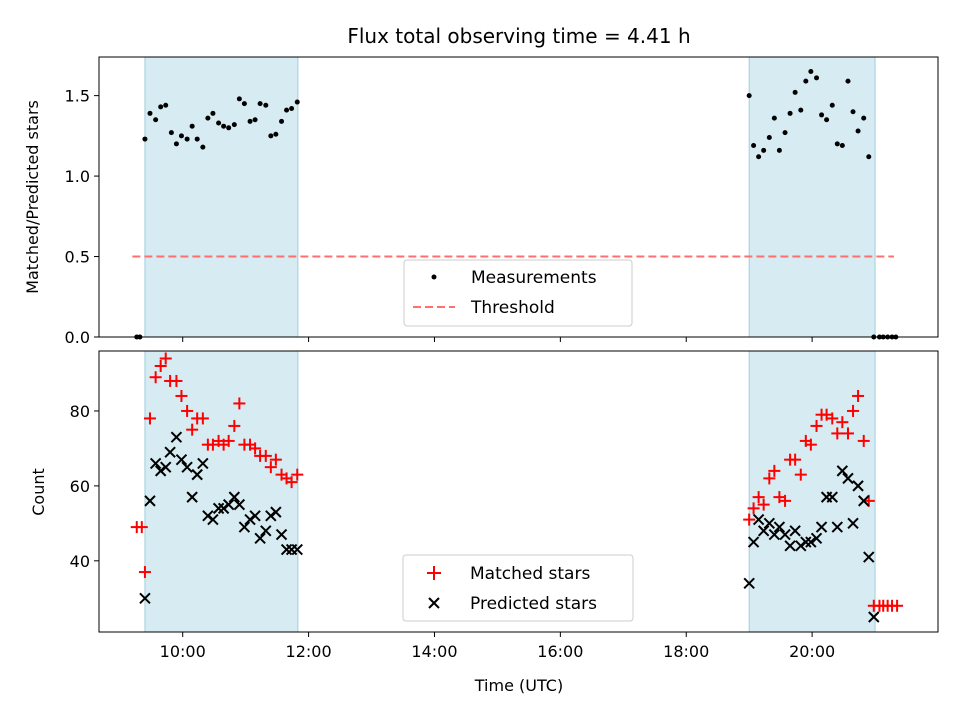  Describe the element at coordinates (80, 486) in the screenshot. I see `bottom-y-tick-label: 60` at that location.